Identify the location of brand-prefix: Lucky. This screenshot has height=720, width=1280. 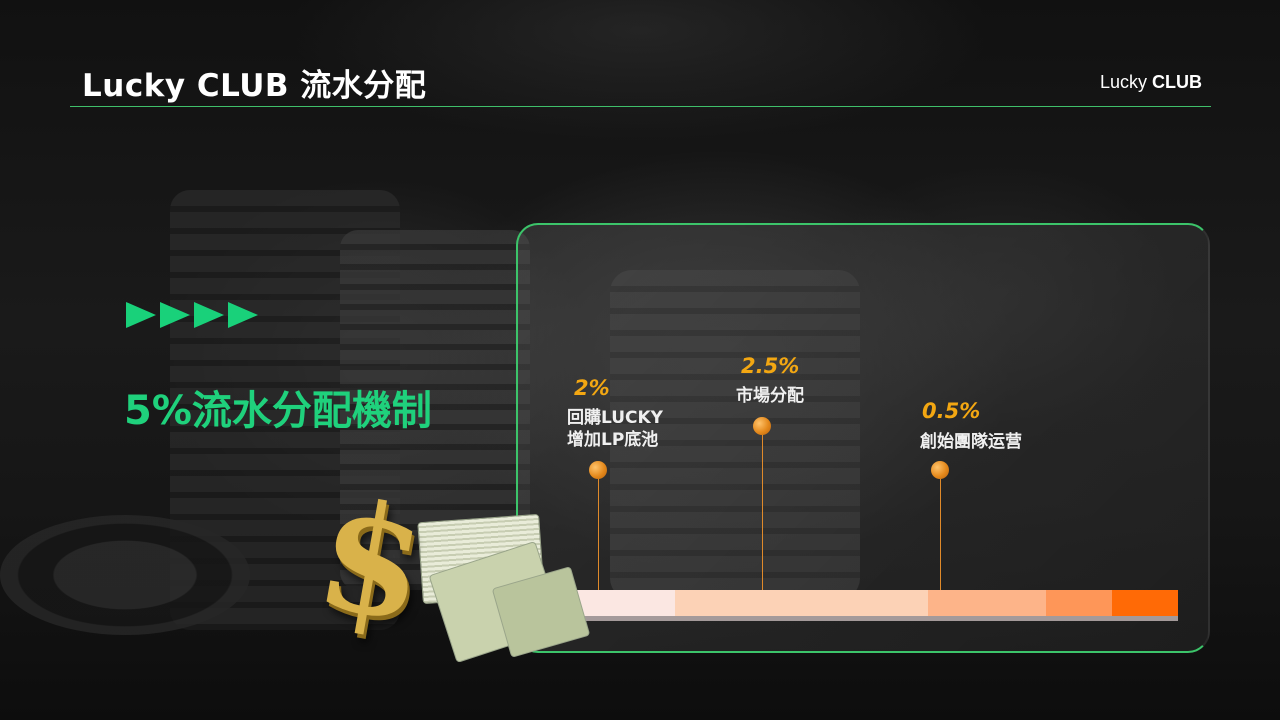
(1123, 82).